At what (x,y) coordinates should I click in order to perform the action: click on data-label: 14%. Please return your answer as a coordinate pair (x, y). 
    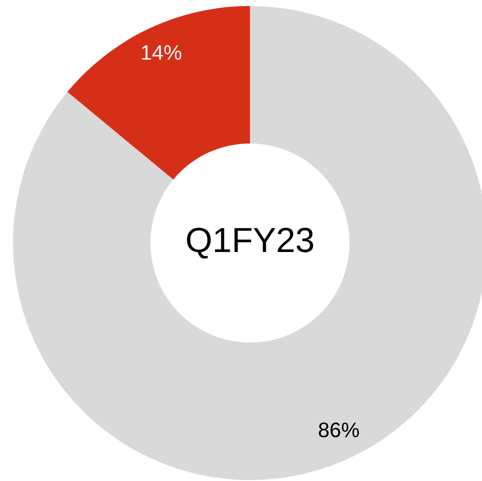
    Looking at the image, I should click on (162, 52).